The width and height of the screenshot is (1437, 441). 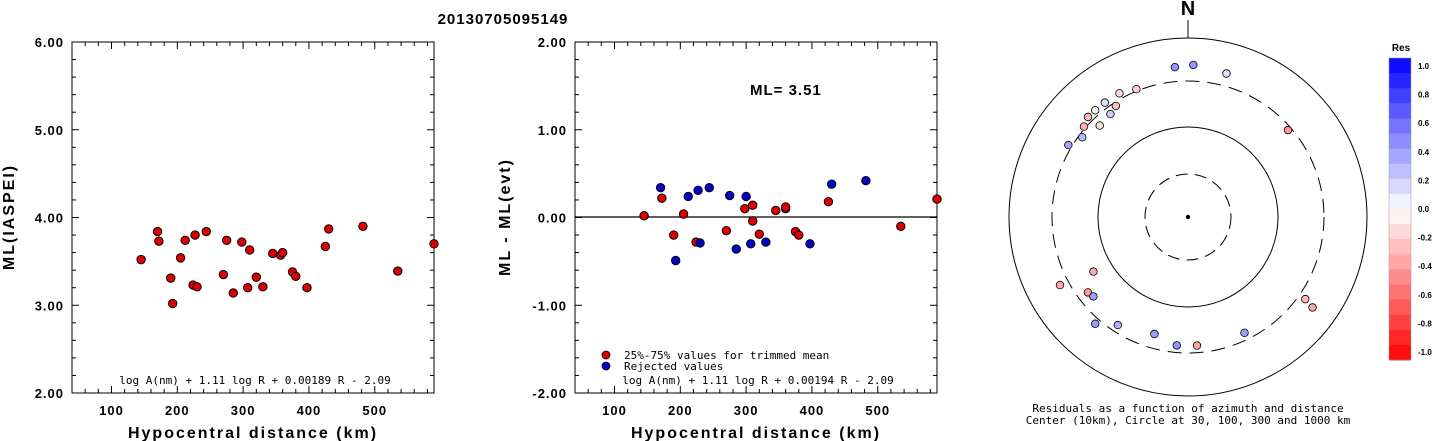 I want to click on colorbar-tick-label: 0.2, so click(x=1424, y=180).